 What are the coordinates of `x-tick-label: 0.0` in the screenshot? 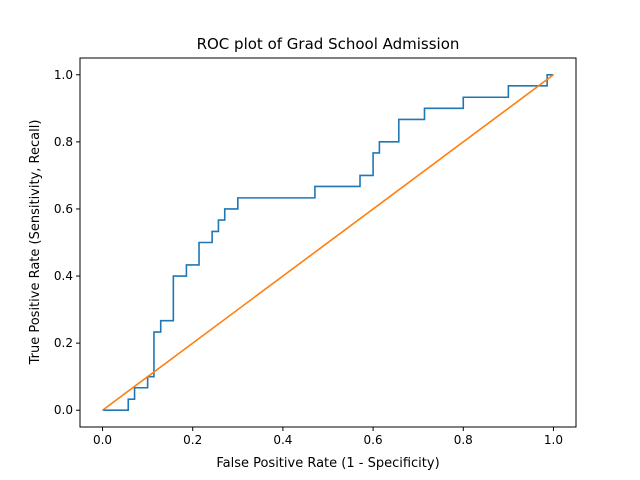 It's located at (102, 440).